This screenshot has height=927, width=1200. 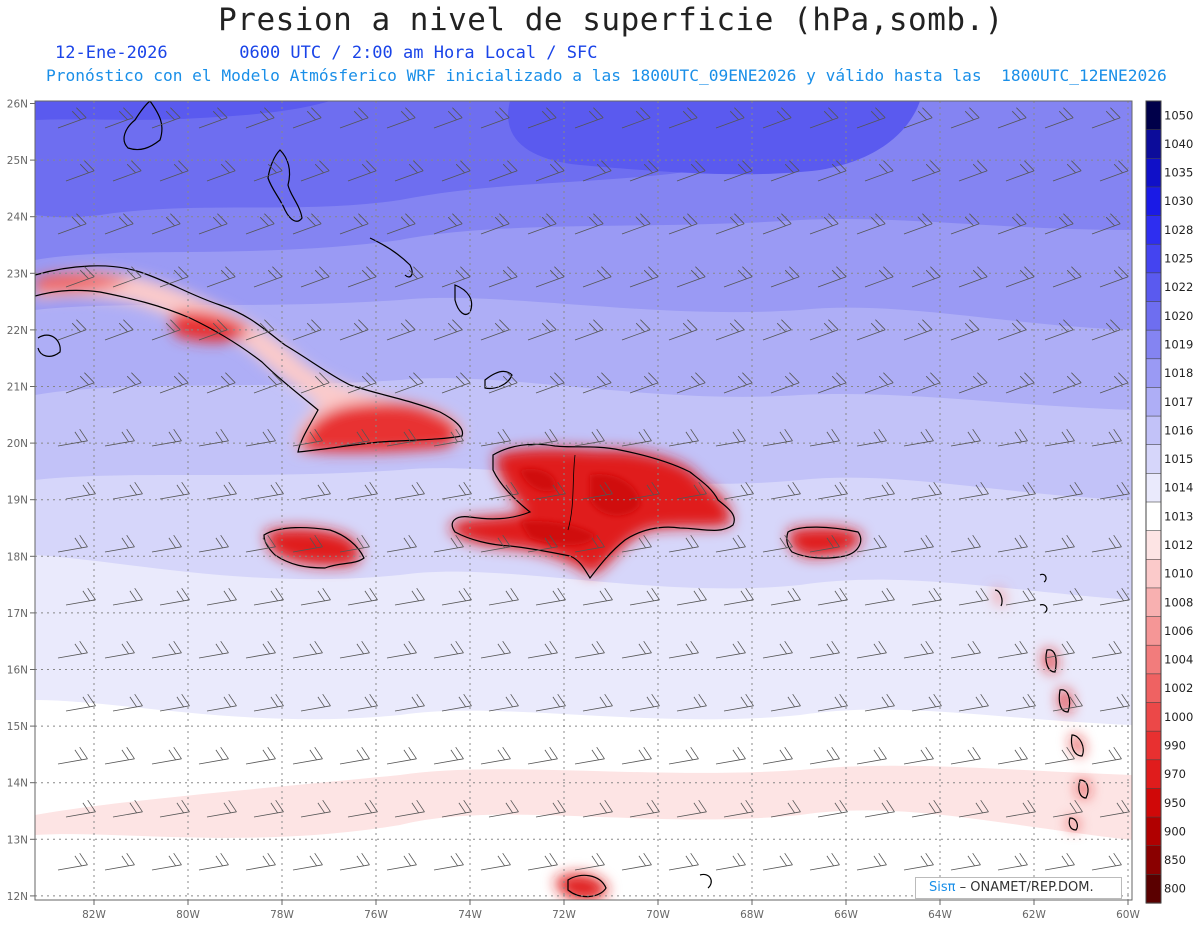 What do you see at coordinates (1178, 144) in the screenshot?
I see `colorbar-label: 1040` at bounding box center [1178, 144].